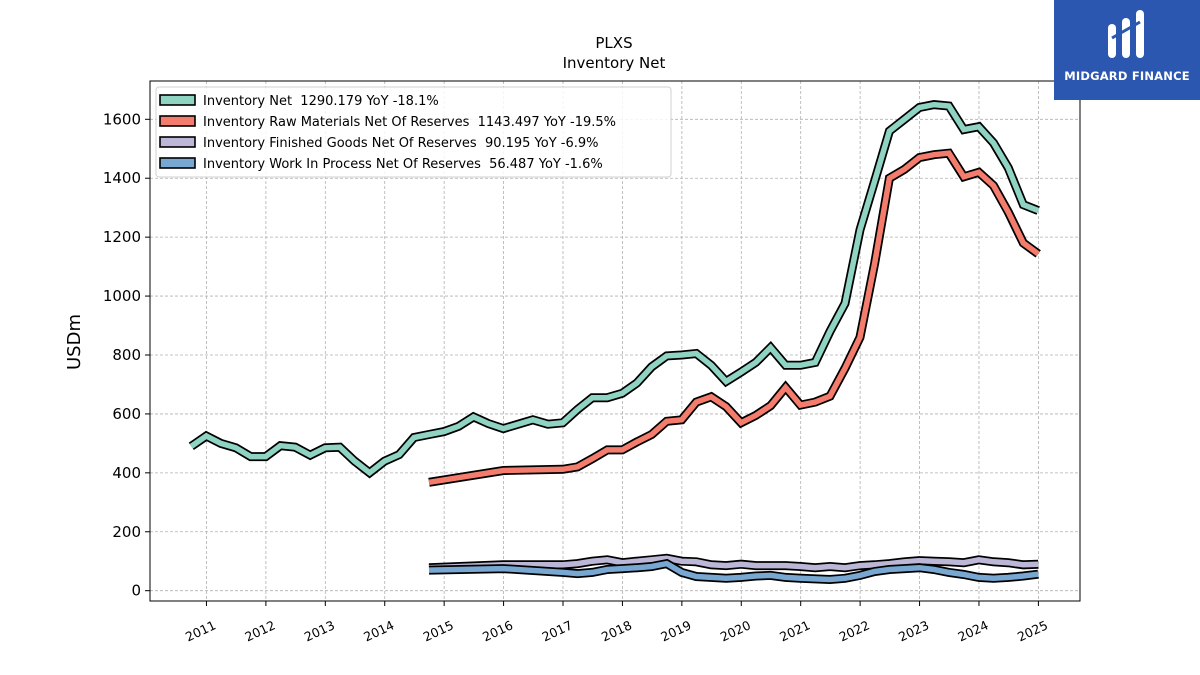  I want to click on legend-box, so click(413, 132).